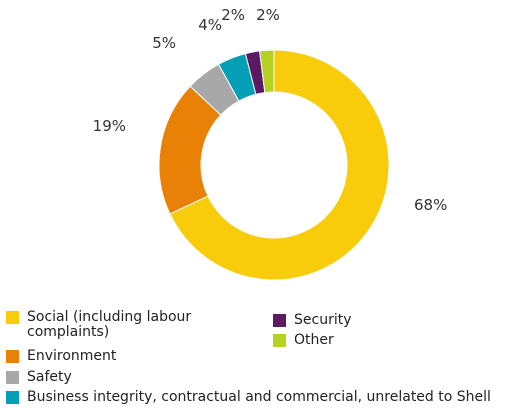 This screenshot has height=410, width=521. What do you see at coordinates (314, 340) in the screenshot?
I see `legend-label-other: Other` at bounding box center [314, 340].